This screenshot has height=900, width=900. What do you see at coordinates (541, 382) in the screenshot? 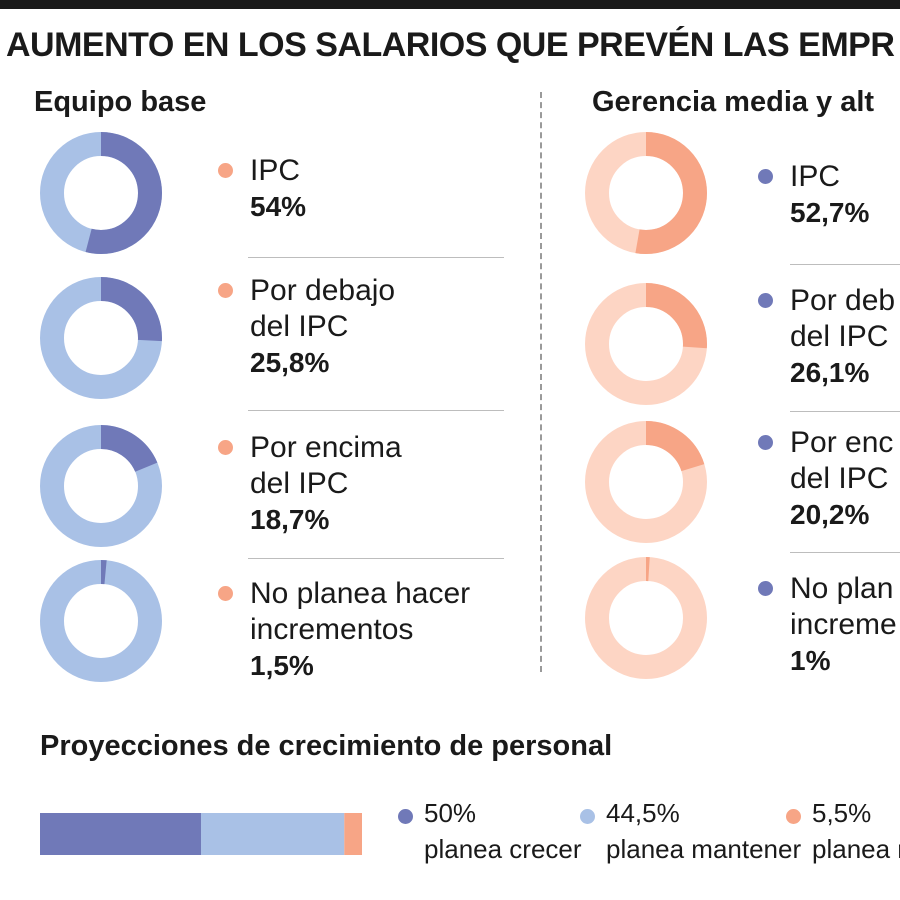
I see `column-divider` at bounding box center [541, 382].